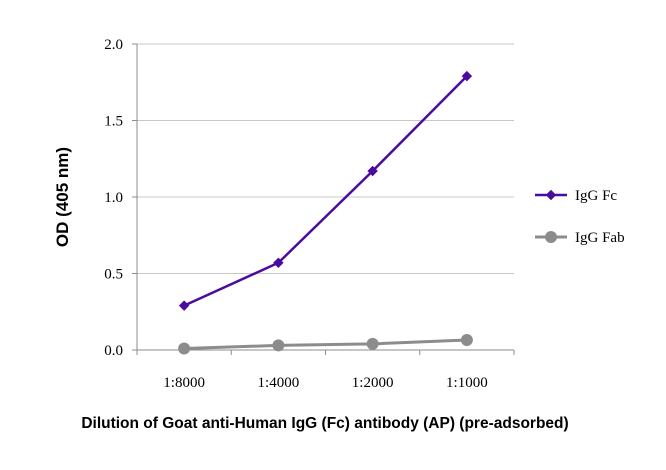 This screenshot has width=666, height=470. Describe the element at coordinates (113, 275) in the screenshot. I see `y-tick-label: 0.5` at that location.